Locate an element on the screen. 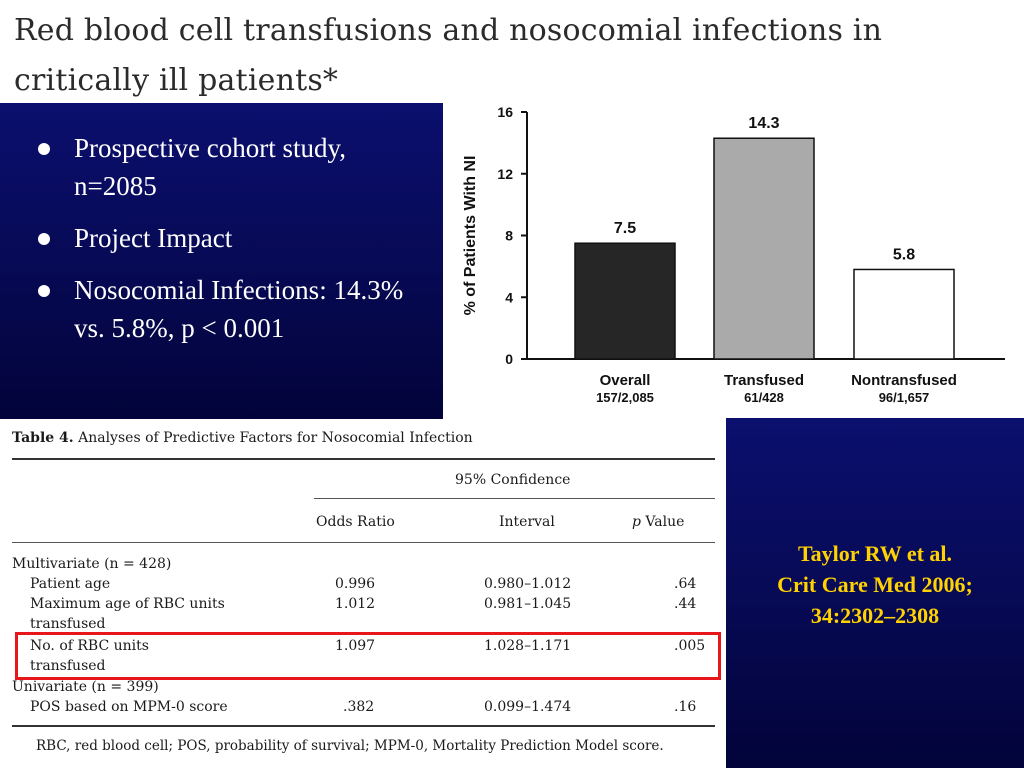 The image size is (1024, 768). y-axis-title: % of Patients With NI is located at coordinates (470, 236).